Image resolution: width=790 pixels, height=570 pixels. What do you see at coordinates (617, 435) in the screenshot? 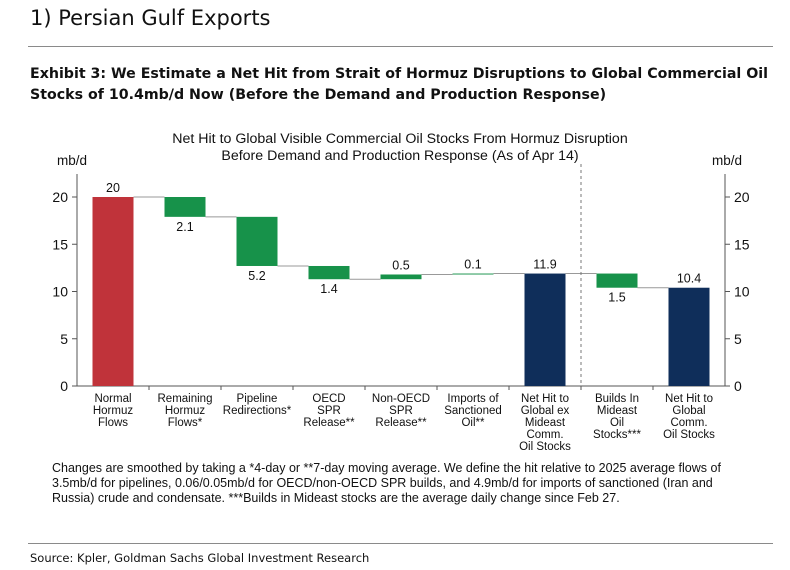
I see `x-tick-label: Stocks***` at bounding box center [617, 435].